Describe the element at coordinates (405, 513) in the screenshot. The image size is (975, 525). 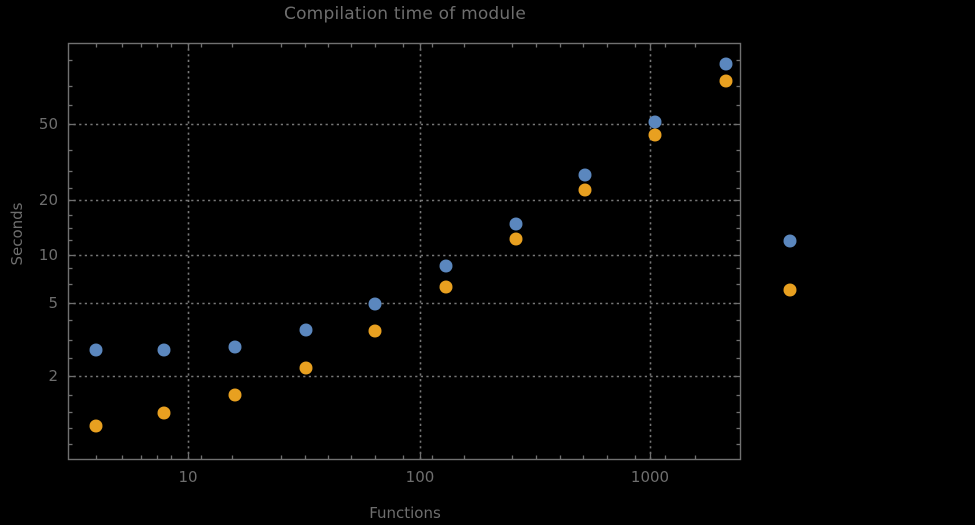
I see `x-axis-label: Functions` at that location.